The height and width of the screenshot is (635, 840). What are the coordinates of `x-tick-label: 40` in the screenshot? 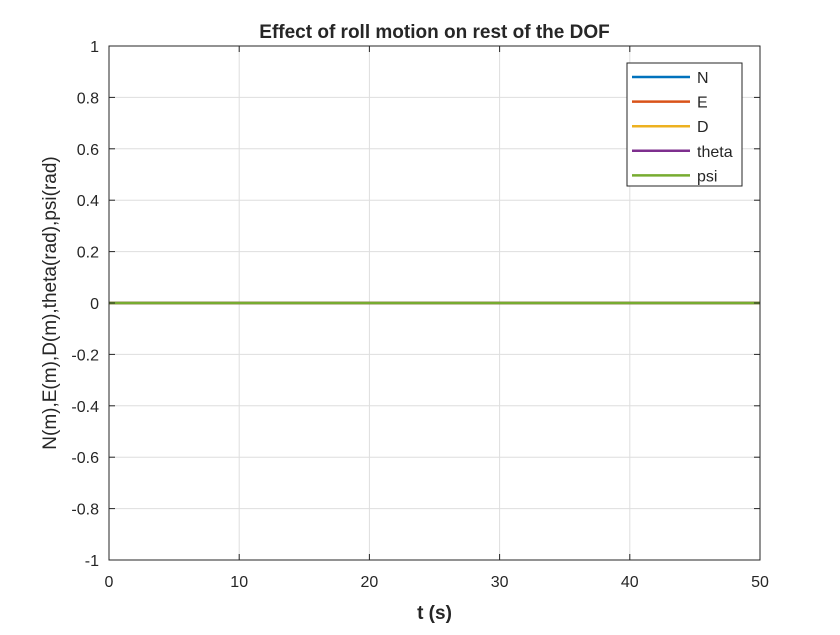 It's located at (630, 582).